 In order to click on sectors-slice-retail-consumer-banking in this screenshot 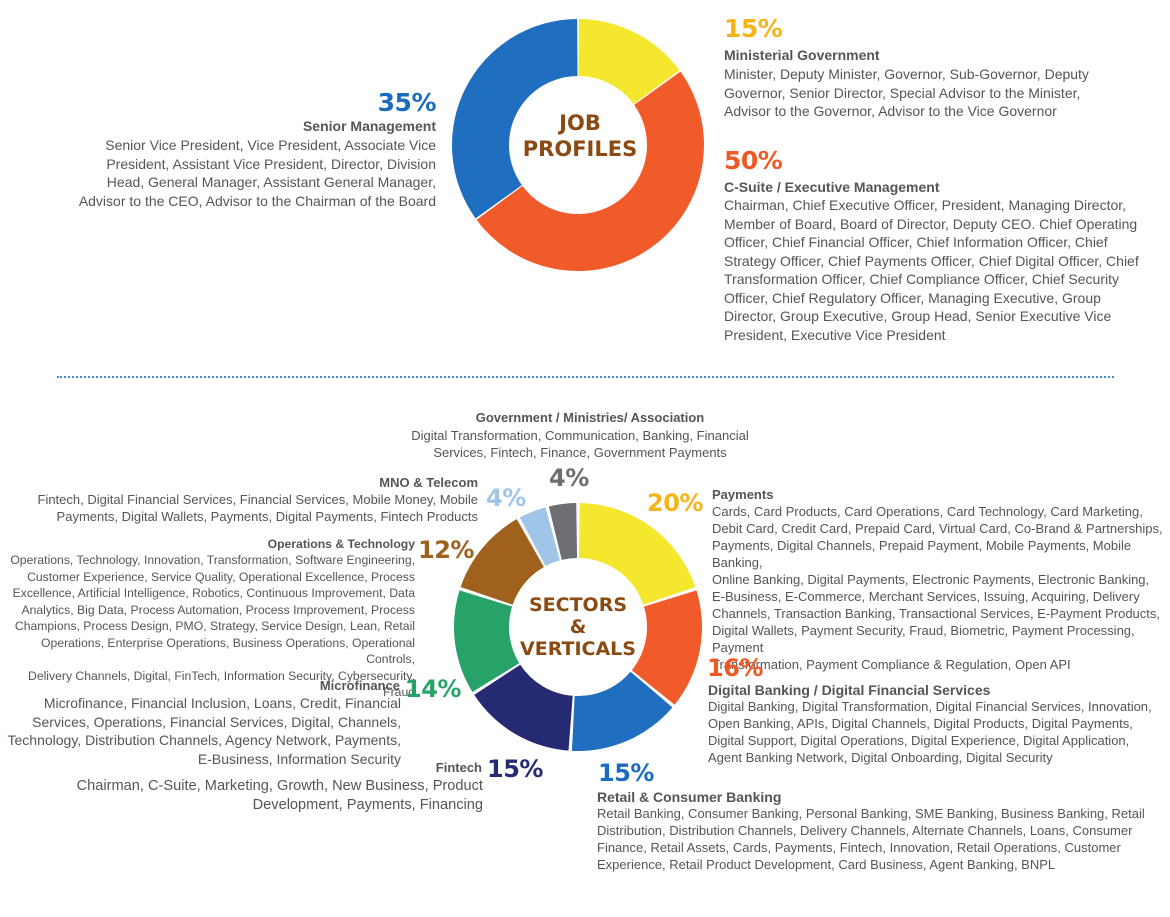, I will do `click(622, 711)`.